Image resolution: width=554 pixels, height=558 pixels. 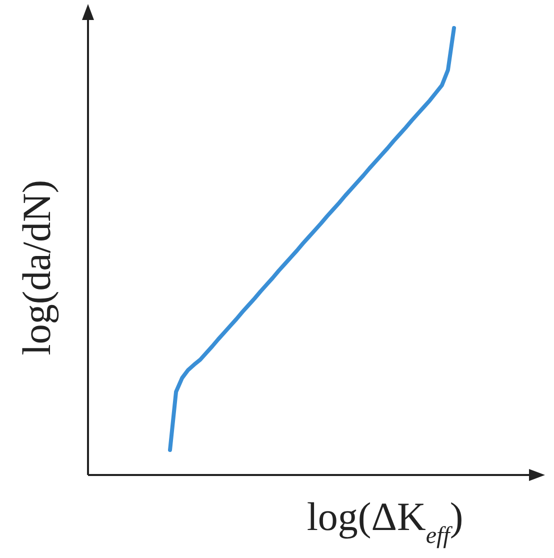 I want to click on x-axis-title: log(ΔK$_{eff}$), so click(x=385, y=521).